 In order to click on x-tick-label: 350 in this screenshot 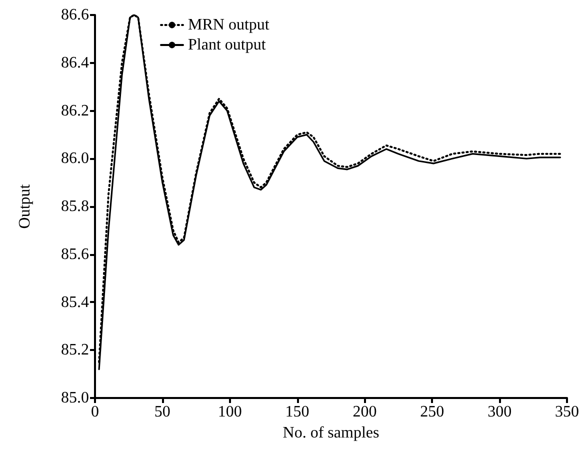, I will do `click(567, 412)`.